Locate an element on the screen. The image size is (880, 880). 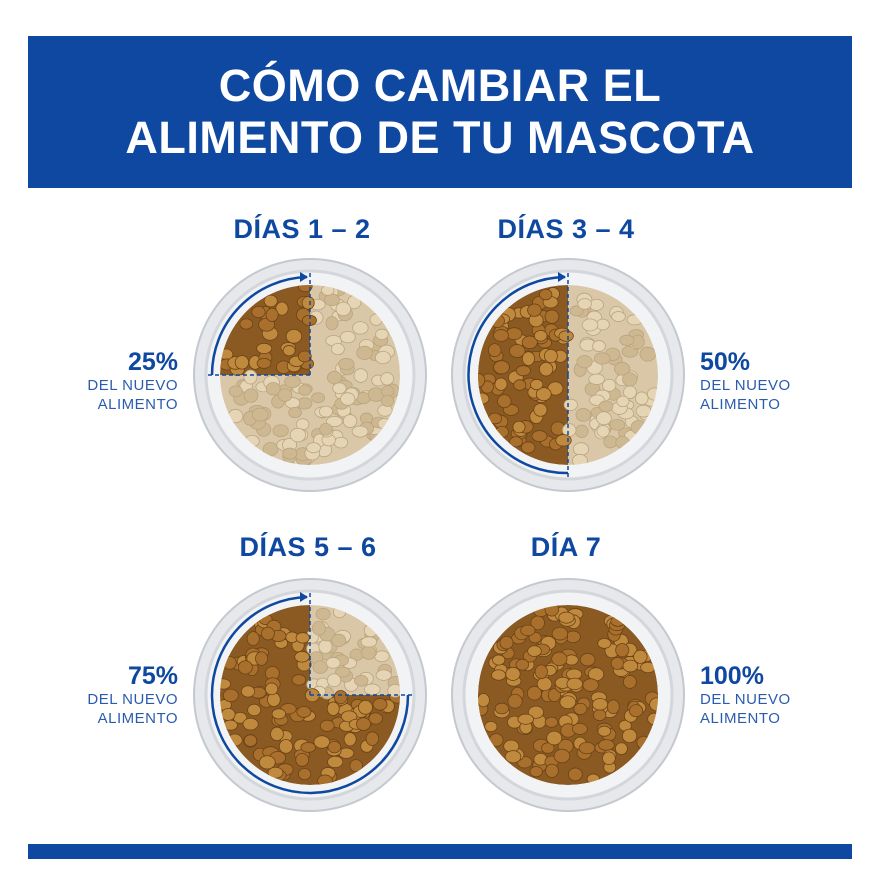
panel-title-days-3-4: DÍAS 3 – 4 is located at coordinates (566, 229).